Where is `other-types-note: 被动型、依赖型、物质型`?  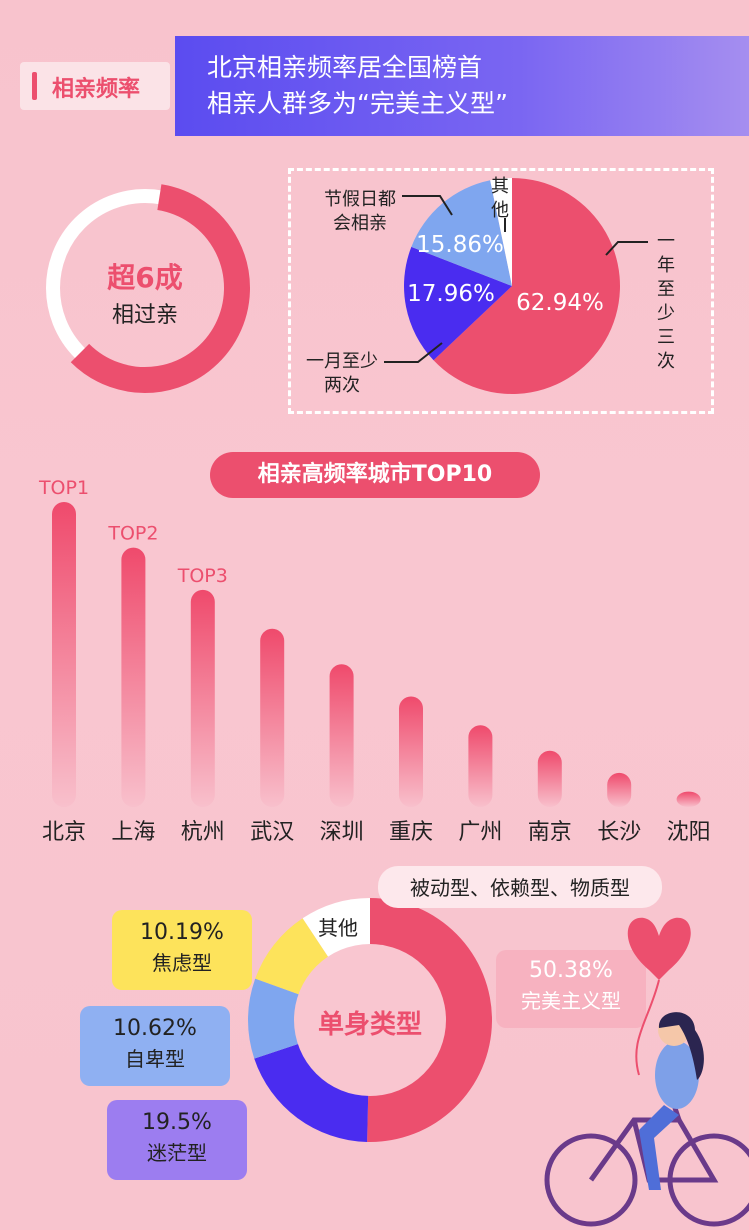 other-types-note: 被动型、依赖型、物质型 is located at coordinates (520, 888).